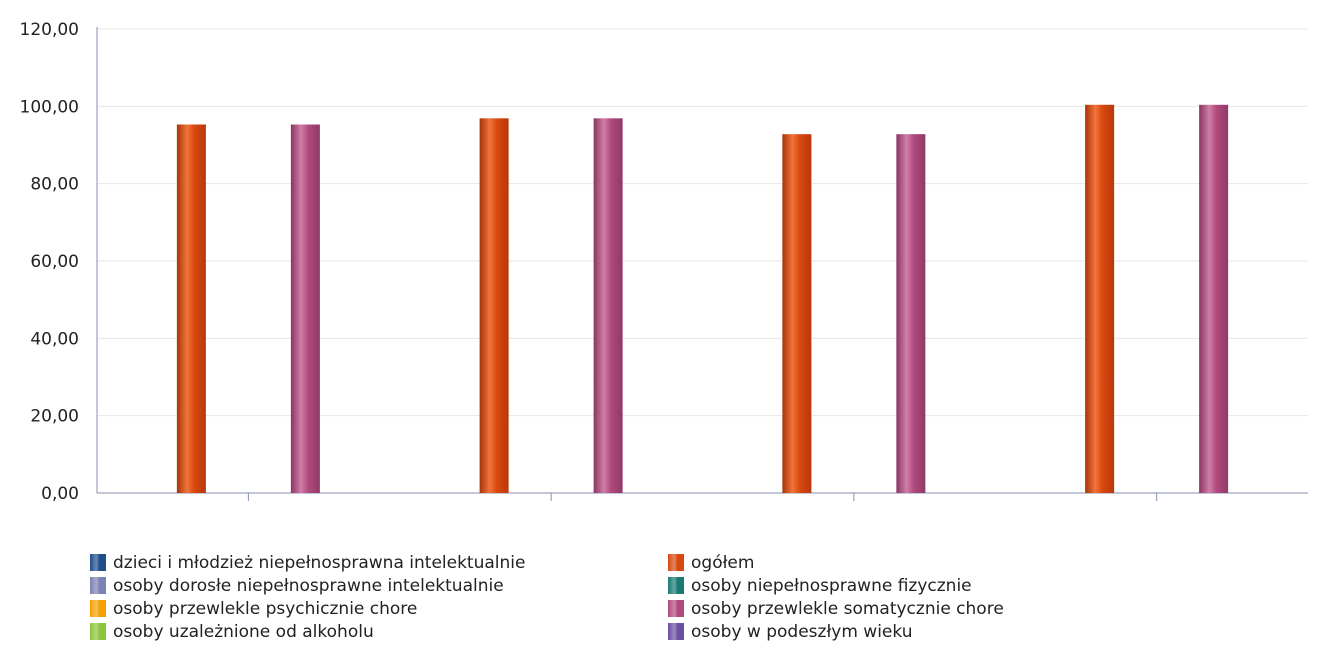 The width and height of the screenshot is (1324, 649). Describe the element at coordinates (723, 562) in the screenshot. I see `legend-label: ogółem` at that location.